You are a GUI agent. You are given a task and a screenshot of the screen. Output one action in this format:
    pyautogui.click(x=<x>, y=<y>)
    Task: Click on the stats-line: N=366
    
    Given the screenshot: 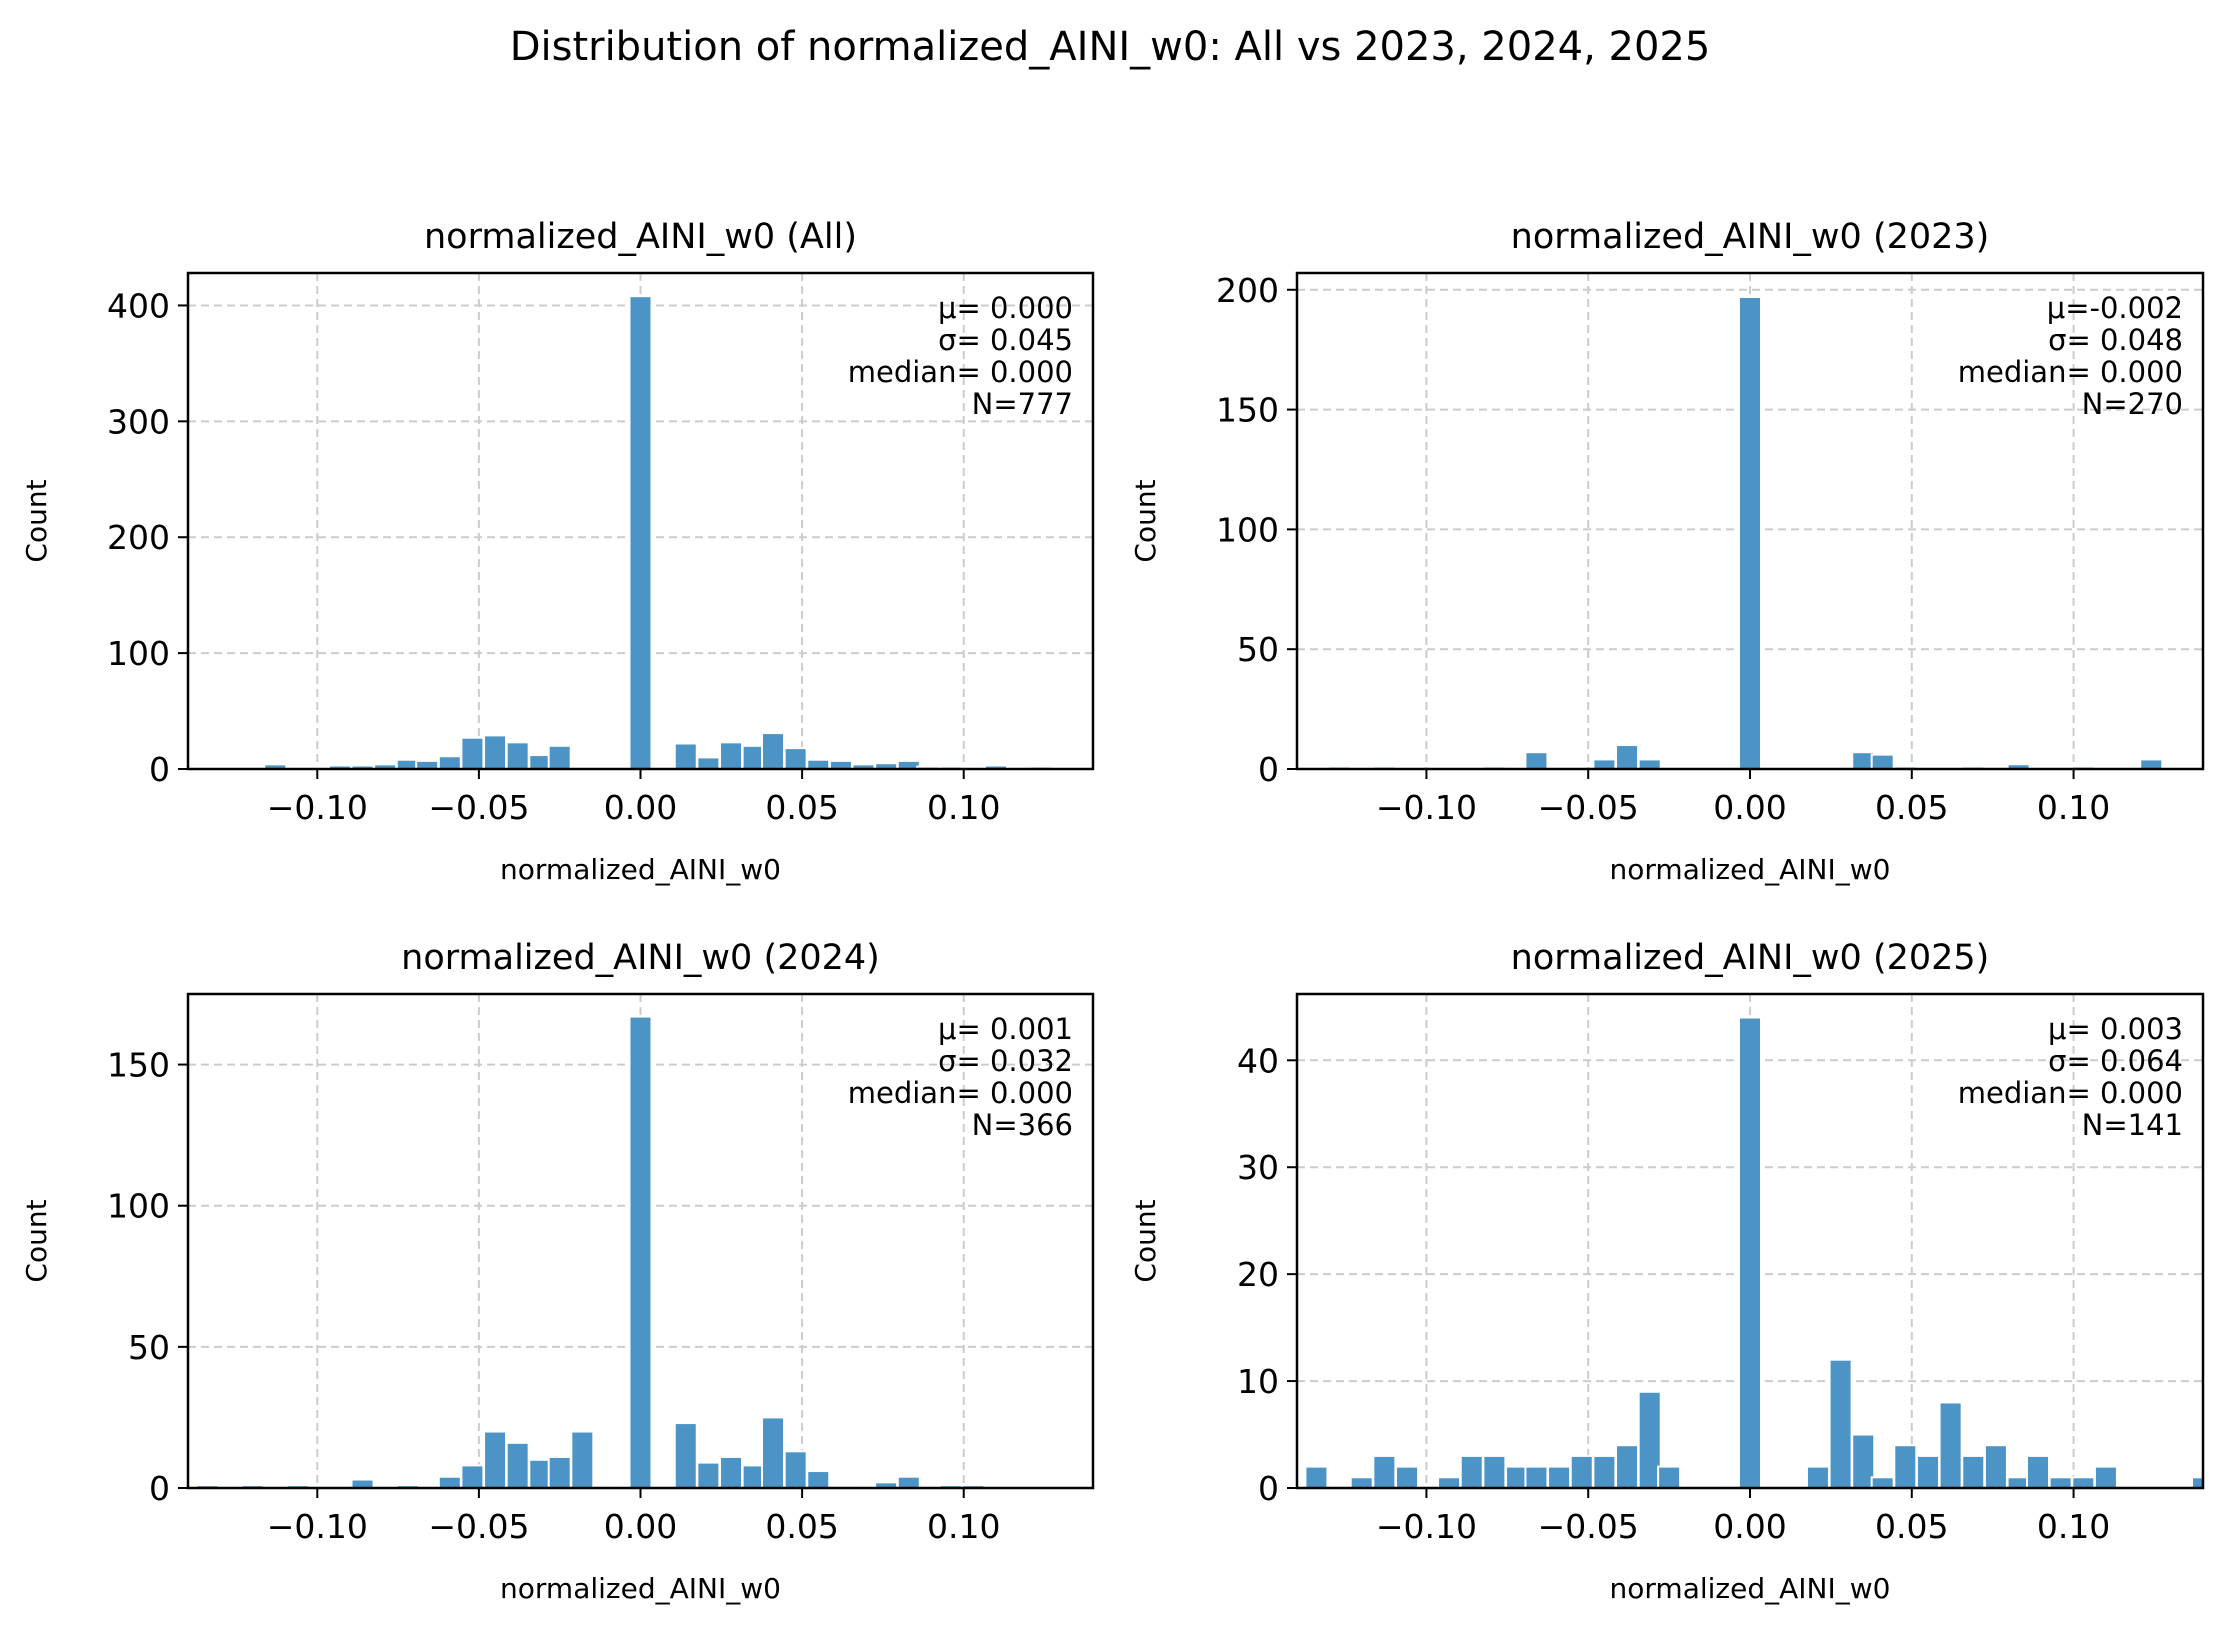 What is the action you would take?
    pyautogui.click(x=1022, y=1125)
    